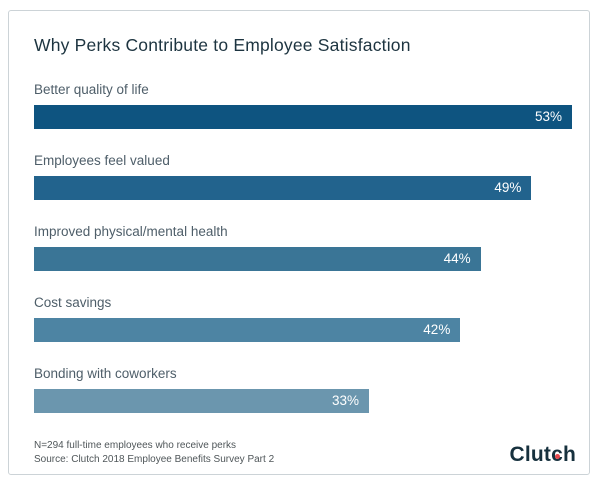  Describe the element at coordinates (548, 116) in the screenshot. I see `bar-value-label: 53%` at that location.